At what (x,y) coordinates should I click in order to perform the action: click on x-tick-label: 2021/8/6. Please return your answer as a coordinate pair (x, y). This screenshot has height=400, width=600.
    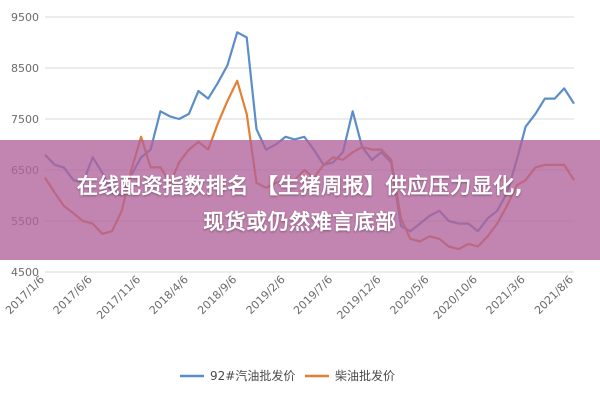
    Looking at the image, I should click on (554, 295).